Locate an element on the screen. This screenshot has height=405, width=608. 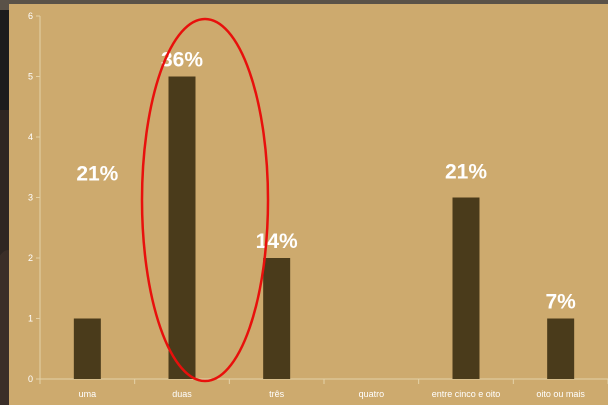
x-tick-label: oito ou mais is located at coordinates (560, 394).